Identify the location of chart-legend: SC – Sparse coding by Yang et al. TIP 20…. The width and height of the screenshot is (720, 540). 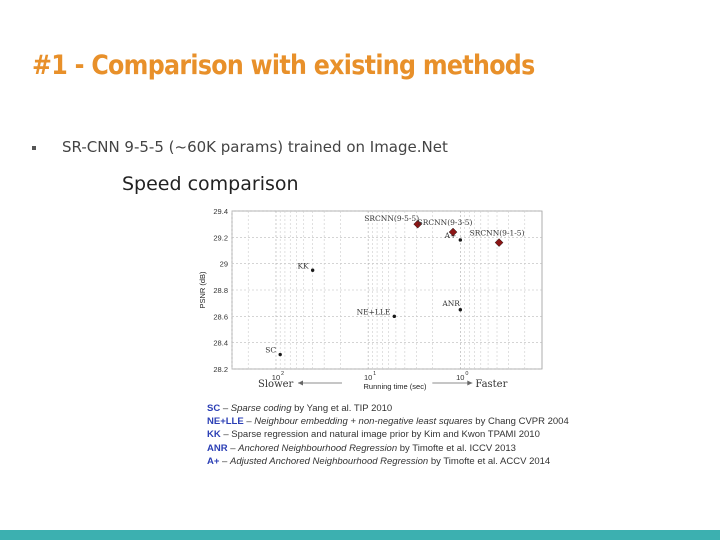
(388, 435).